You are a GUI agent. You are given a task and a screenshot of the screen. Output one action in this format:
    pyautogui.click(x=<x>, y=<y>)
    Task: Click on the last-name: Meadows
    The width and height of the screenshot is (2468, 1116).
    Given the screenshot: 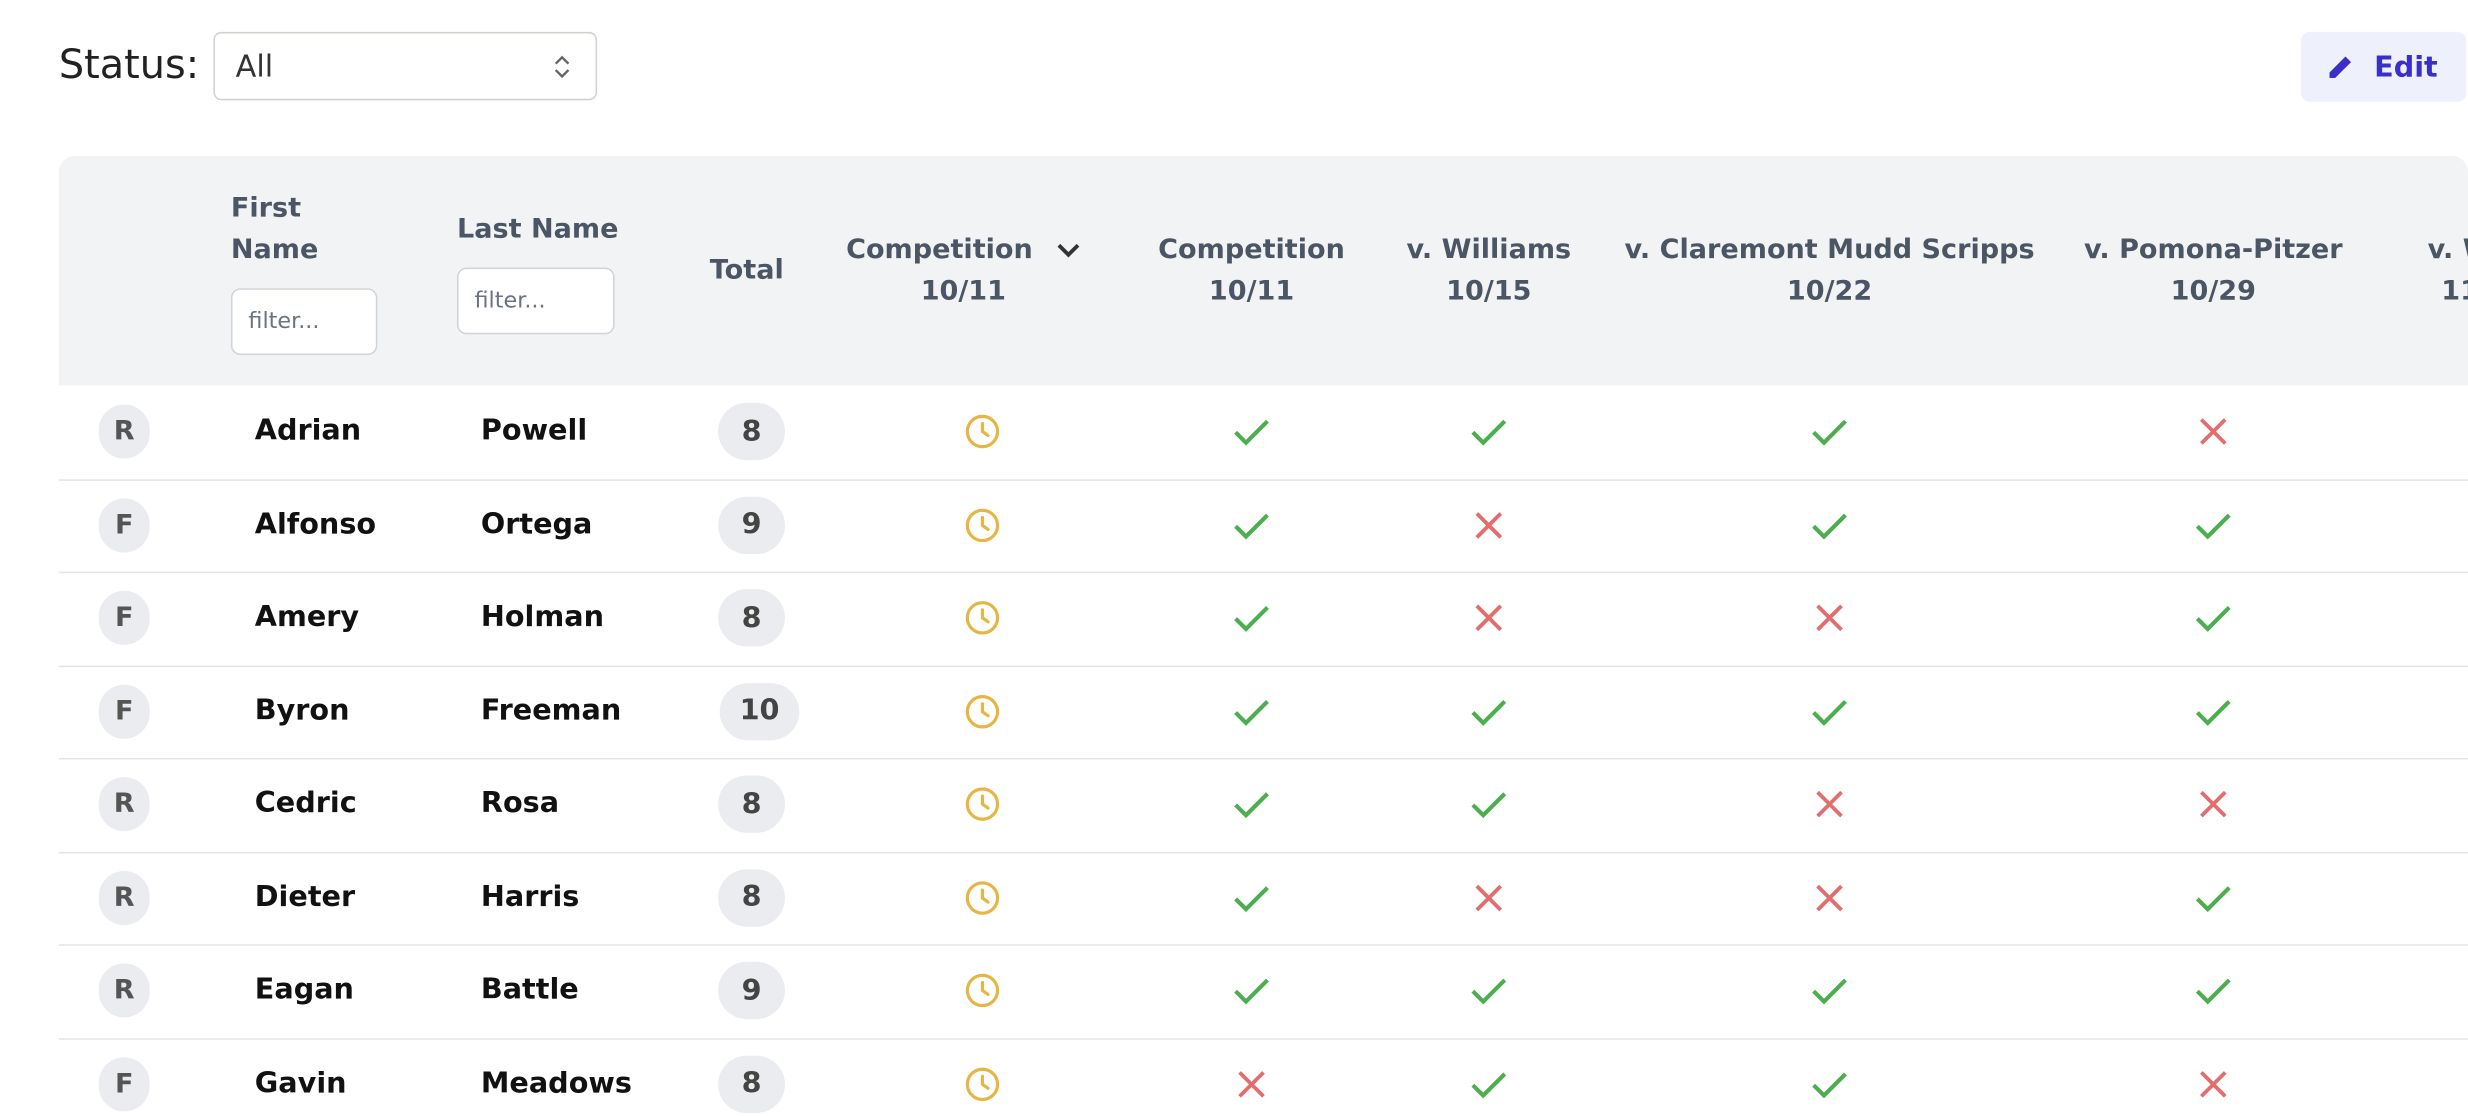 What is the action you would take?
    pyautogui.click(x=556, y=1083)
    